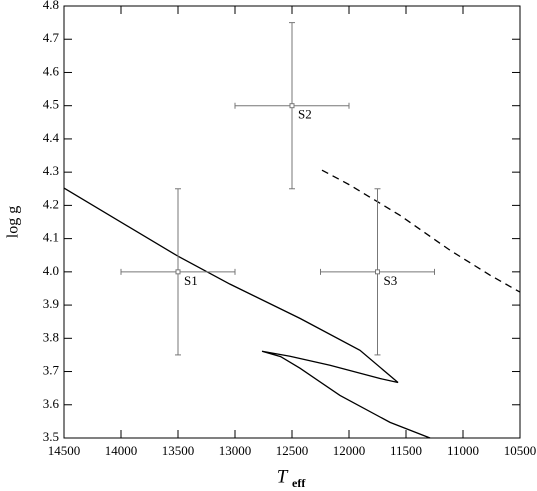 Image resolution: width=537 pixels, height=491 pixels. I want to click on y-tick-label: 4.7, so click(51, 37).